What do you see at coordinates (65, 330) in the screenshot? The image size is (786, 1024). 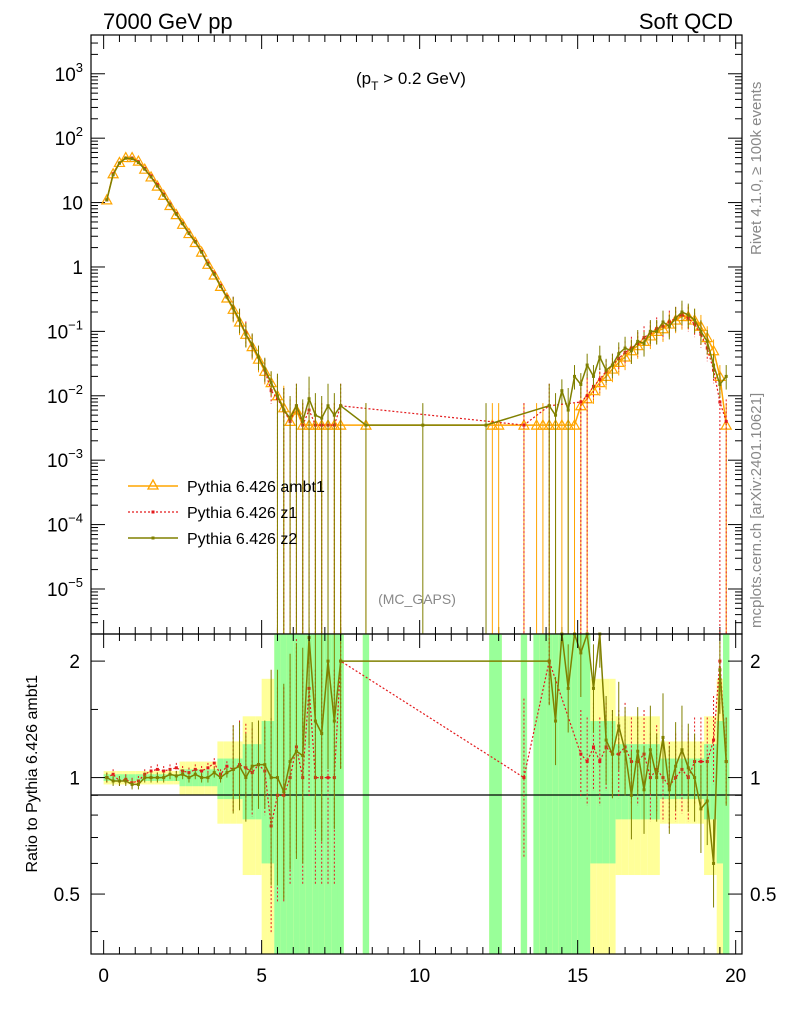 I see `main-y-tick-label: 10⁻¹` at bounding box center [65, 330].